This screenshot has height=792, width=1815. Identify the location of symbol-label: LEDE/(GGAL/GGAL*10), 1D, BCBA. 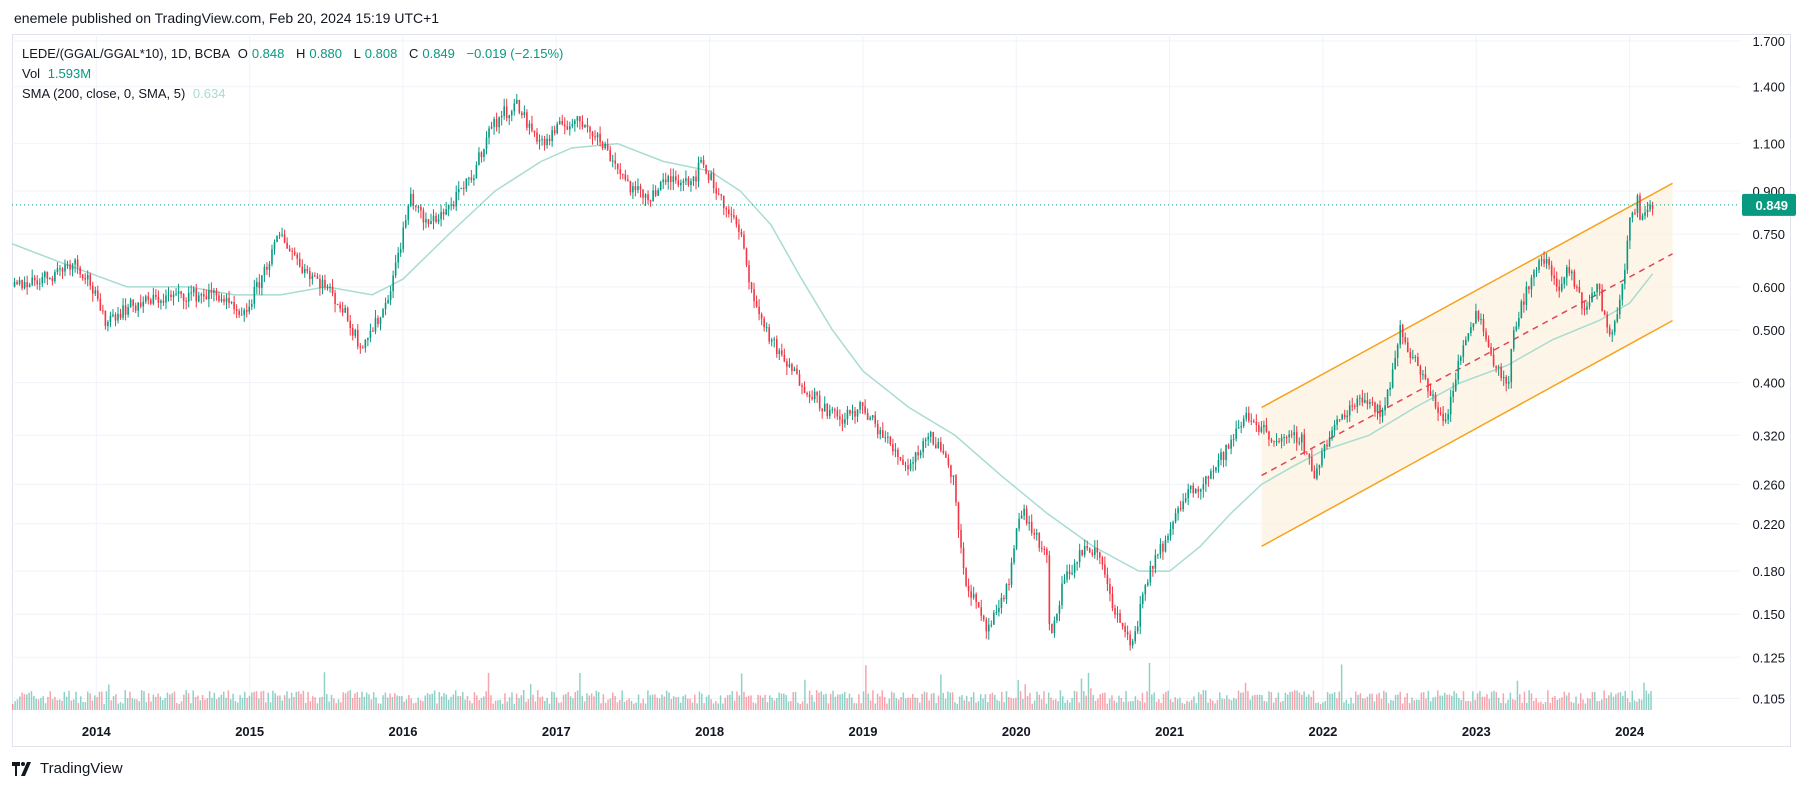
(126, 53).